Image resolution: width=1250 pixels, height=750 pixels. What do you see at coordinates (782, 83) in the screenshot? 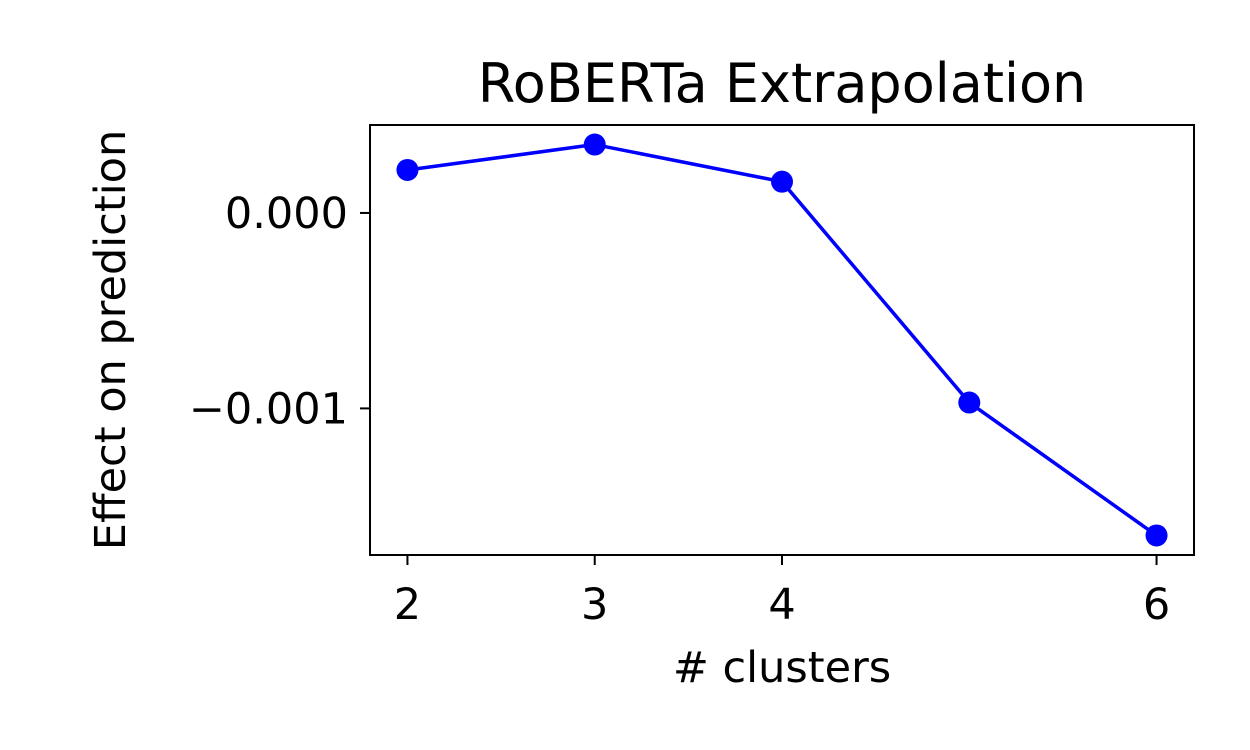
I see `chart-title: RoBERTa Extrapolation` at bounding box center [782, 83].